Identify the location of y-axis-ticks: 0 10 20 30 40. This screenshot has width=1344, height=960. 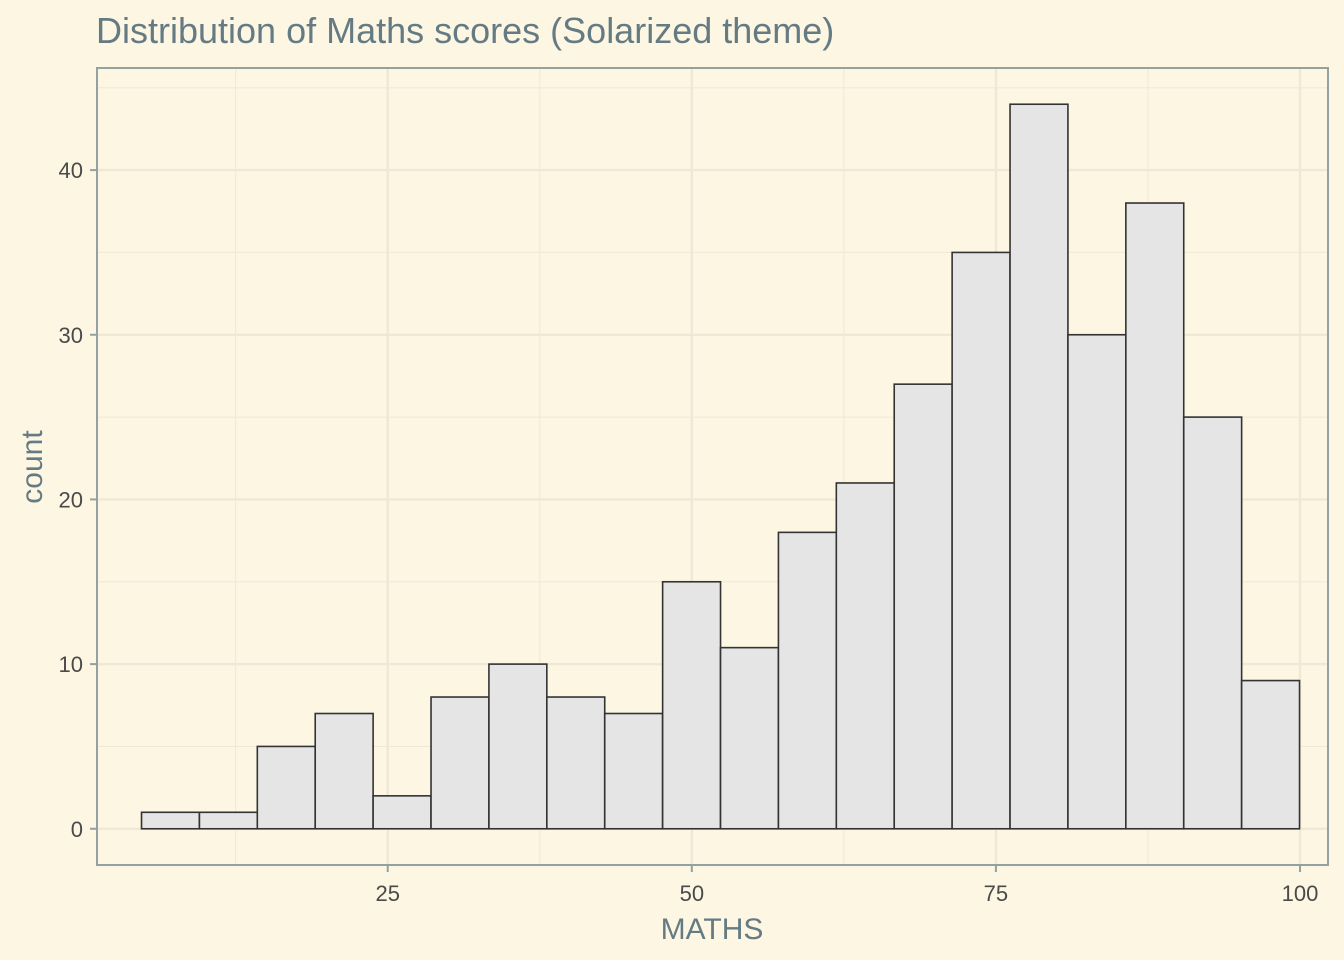
(78, 500).